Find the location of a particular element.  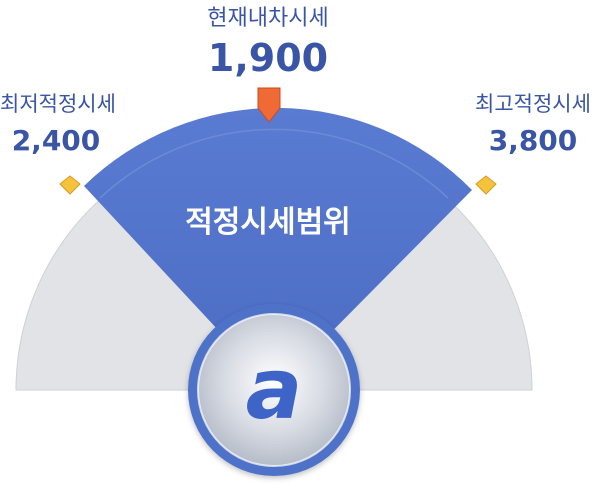

high-price-value: 3,800 is located at coordinates (533, 140).